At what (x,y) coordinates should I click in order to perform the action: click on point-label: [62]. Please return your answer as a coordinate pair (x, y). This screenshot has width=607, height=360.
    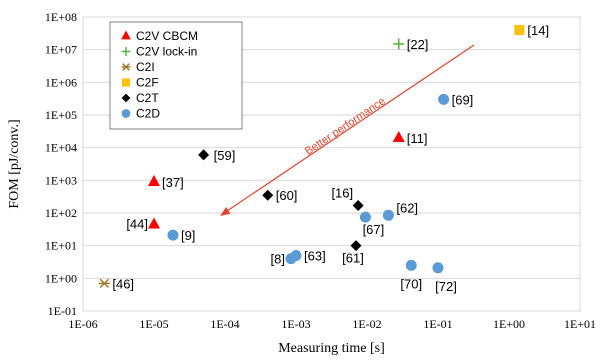
    Looking at the image, I should click on (407, 207).